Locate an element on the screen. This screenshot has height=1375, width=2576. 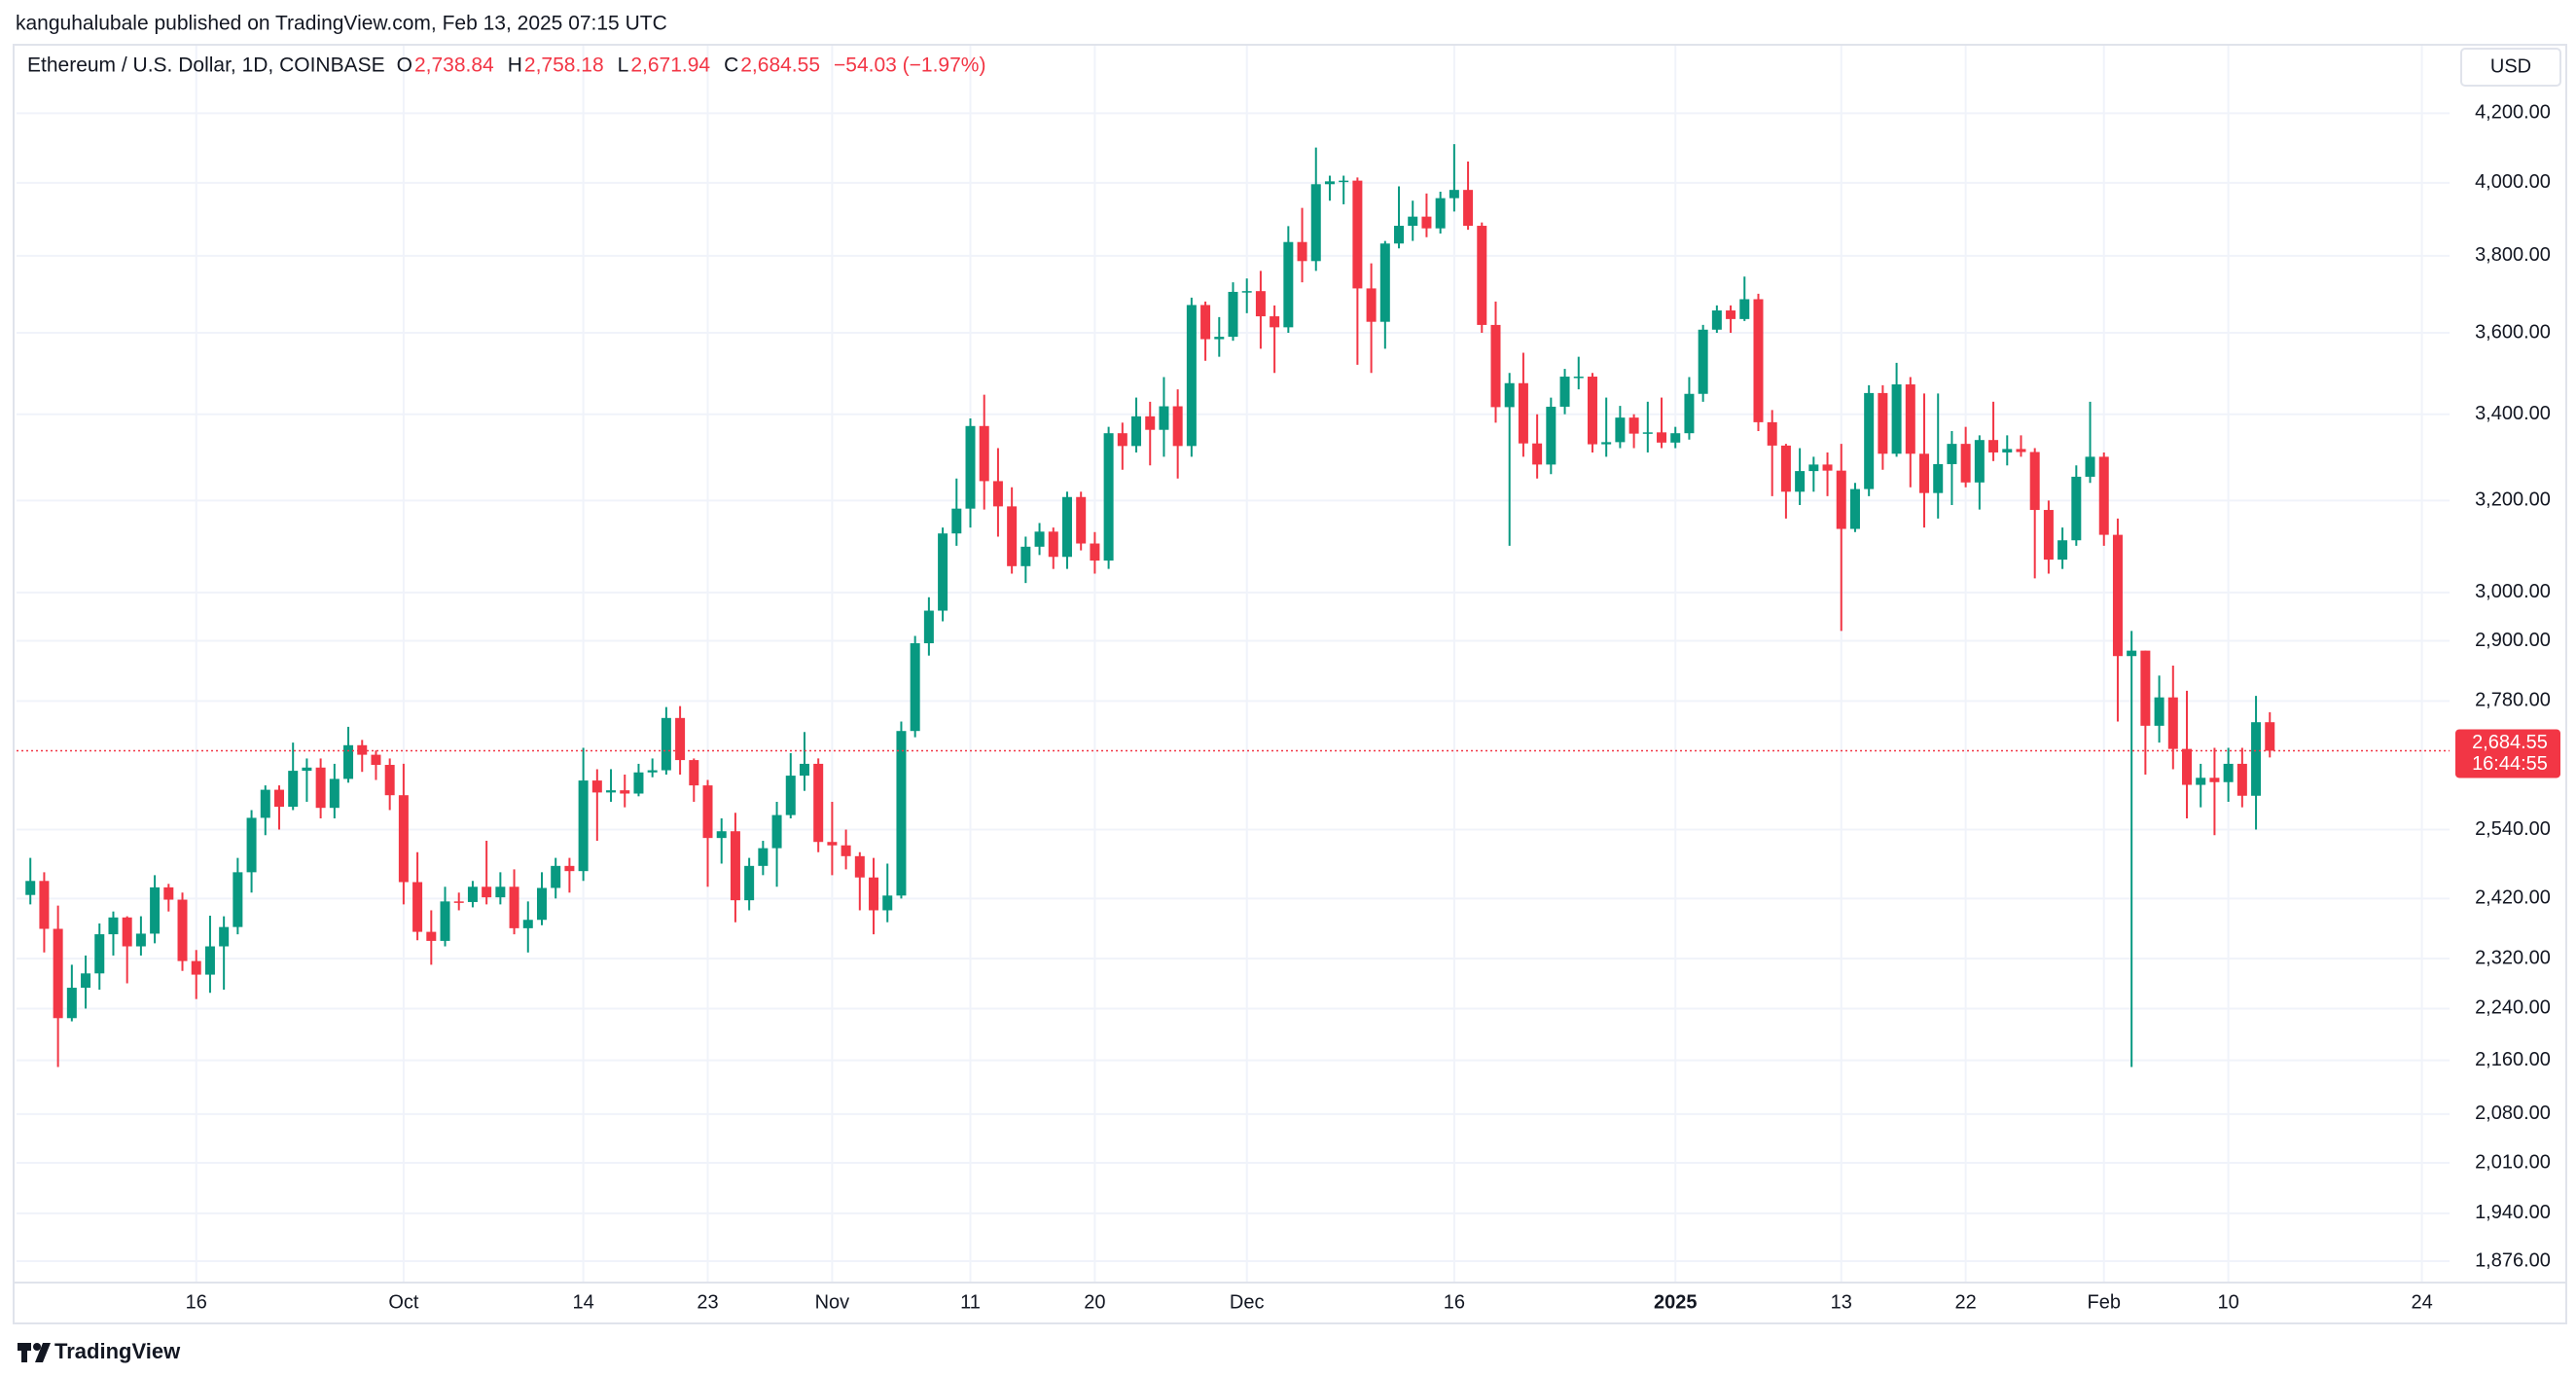
currency-box is located at coordinates (2510, 67).